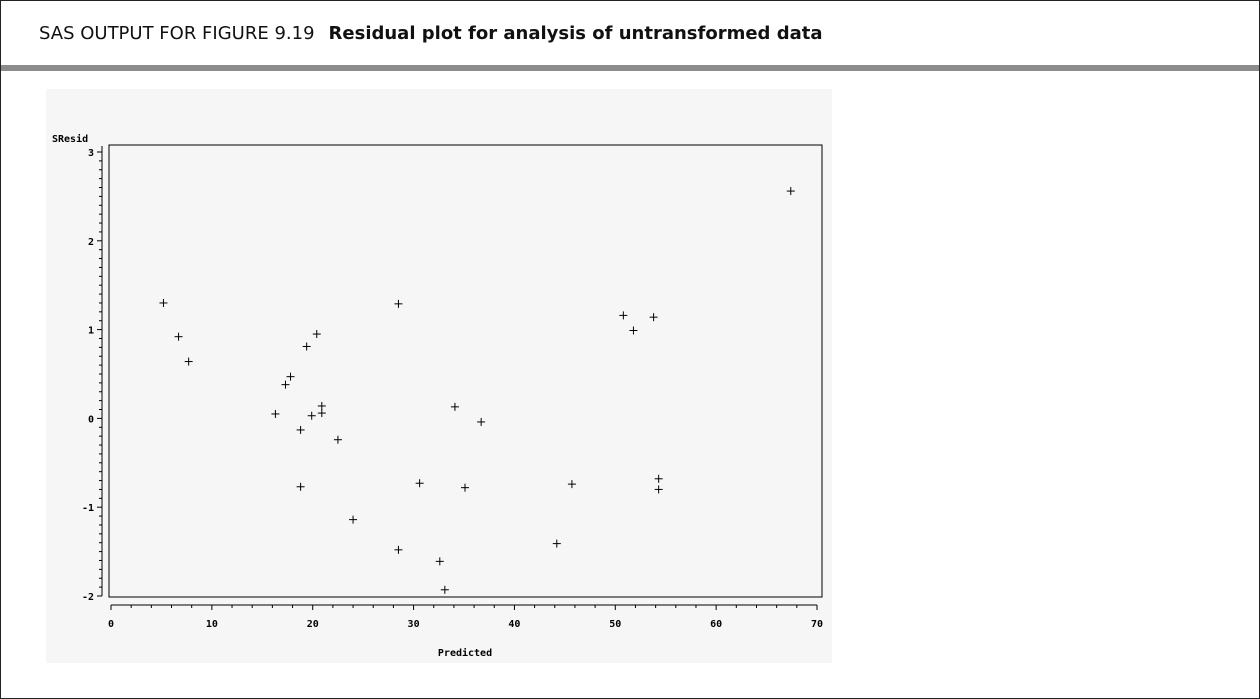 This screenshot has height=699, width=1260. Describe the element at coordinates (177, 33) in the screenshot. I see `figure-label: SAS OUTPUT FOR FIGURE 9.19` at that location.